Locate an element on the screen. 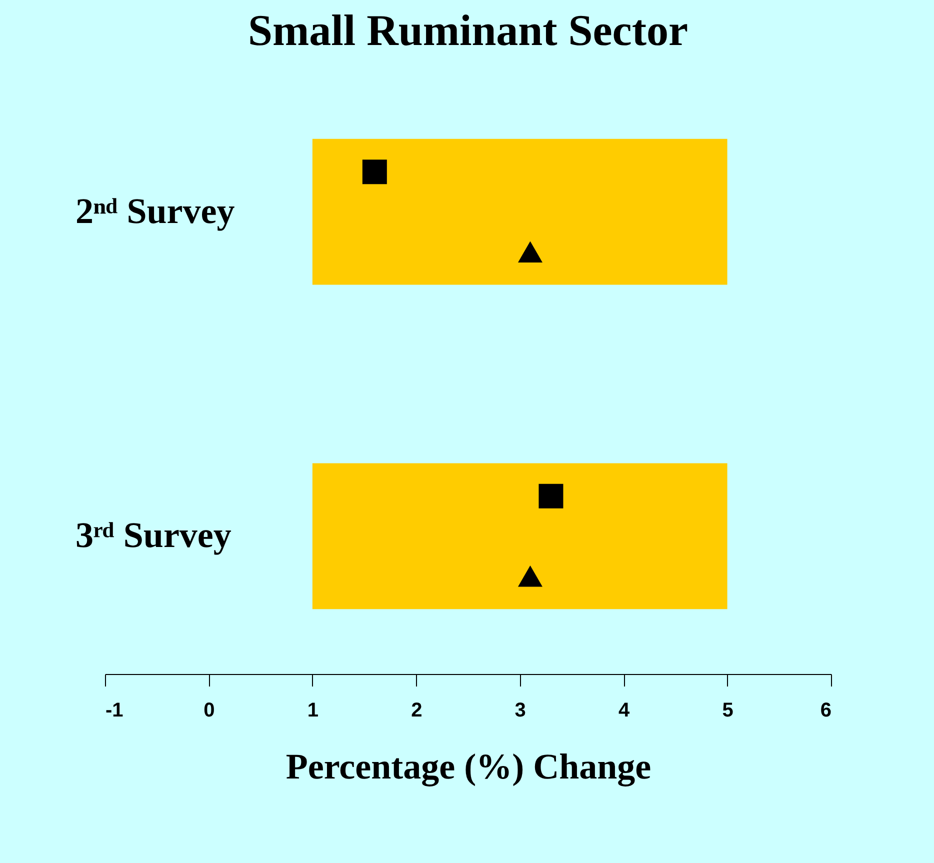 The width and height of the screenshot is (934, 863). x-tick-label: 3 is located at coordinates (520, 711).